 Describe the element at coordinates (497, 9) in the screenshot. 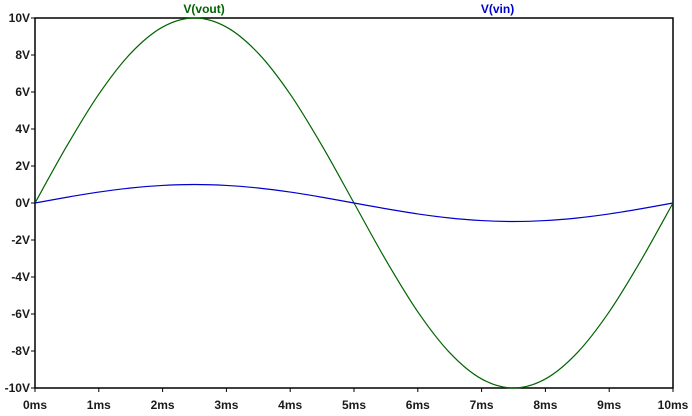

I see `legend-entry-v-vin: V(vin)` at that location.